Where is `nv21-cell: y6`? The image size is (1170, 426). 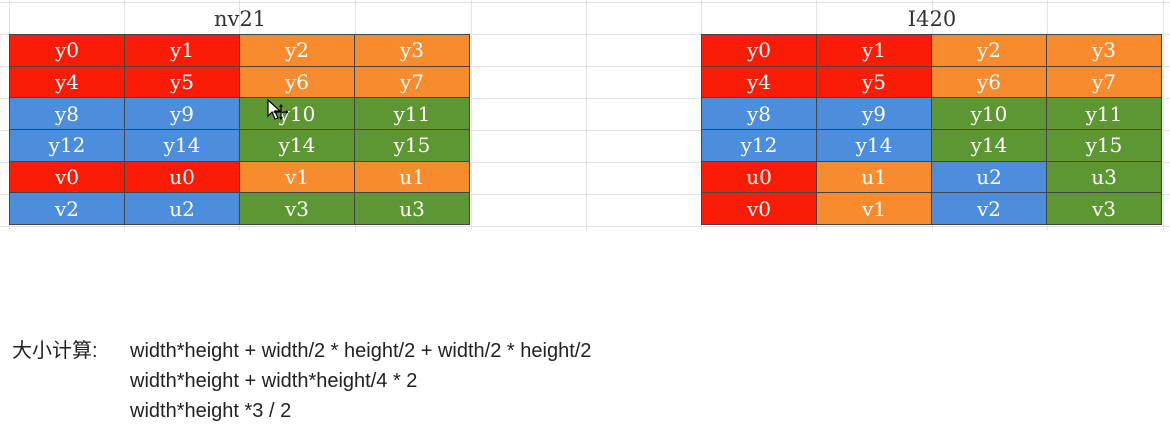
nv21-cell: y6 is located at coordinates (297, 82).